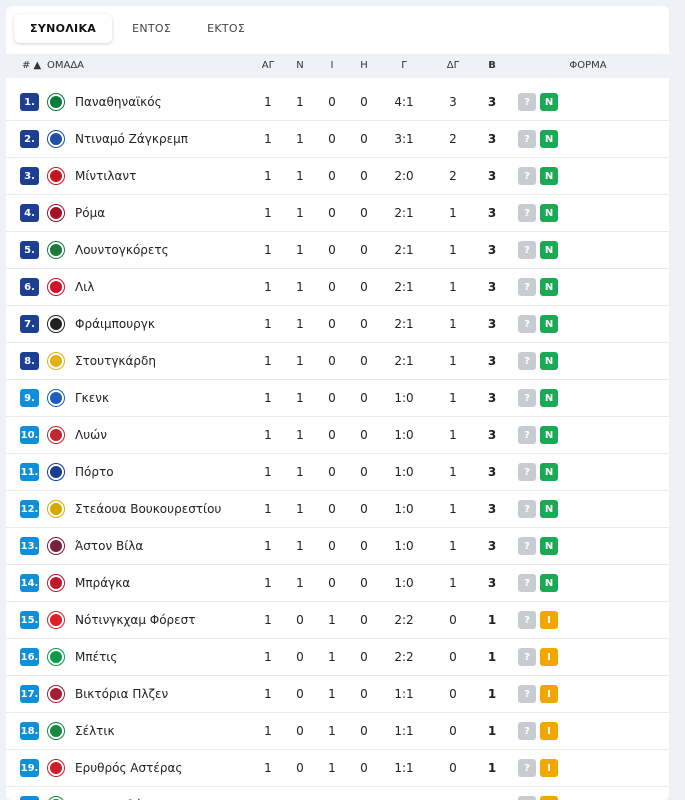 The image size is (685, 800). What do you see at coordinates (103, 583) in the screenshot?
I see `team-name-link: Μπράγκα` at bounding box center [103, 583].